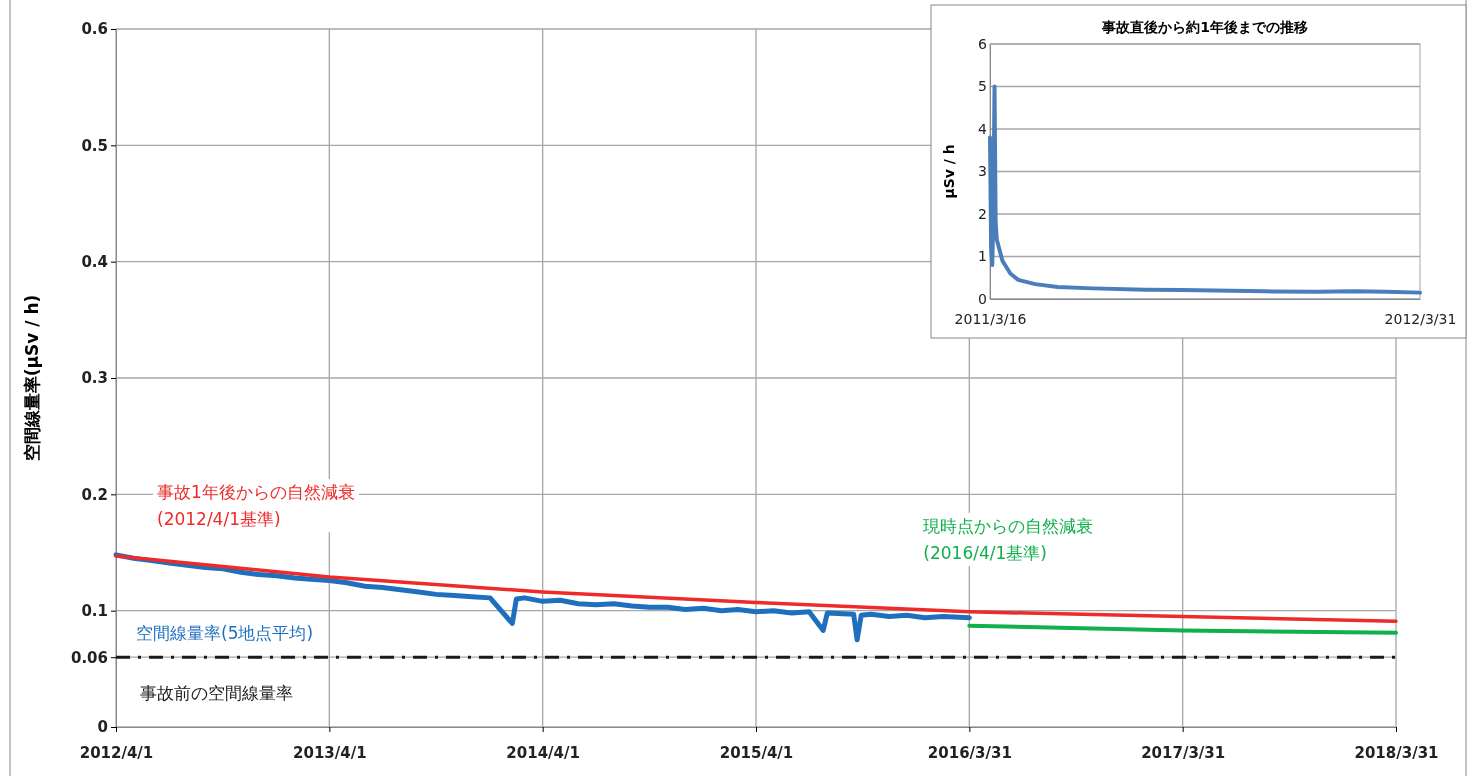  I want to click on x-tick-label: 2014/4/1, so click(543, 752).